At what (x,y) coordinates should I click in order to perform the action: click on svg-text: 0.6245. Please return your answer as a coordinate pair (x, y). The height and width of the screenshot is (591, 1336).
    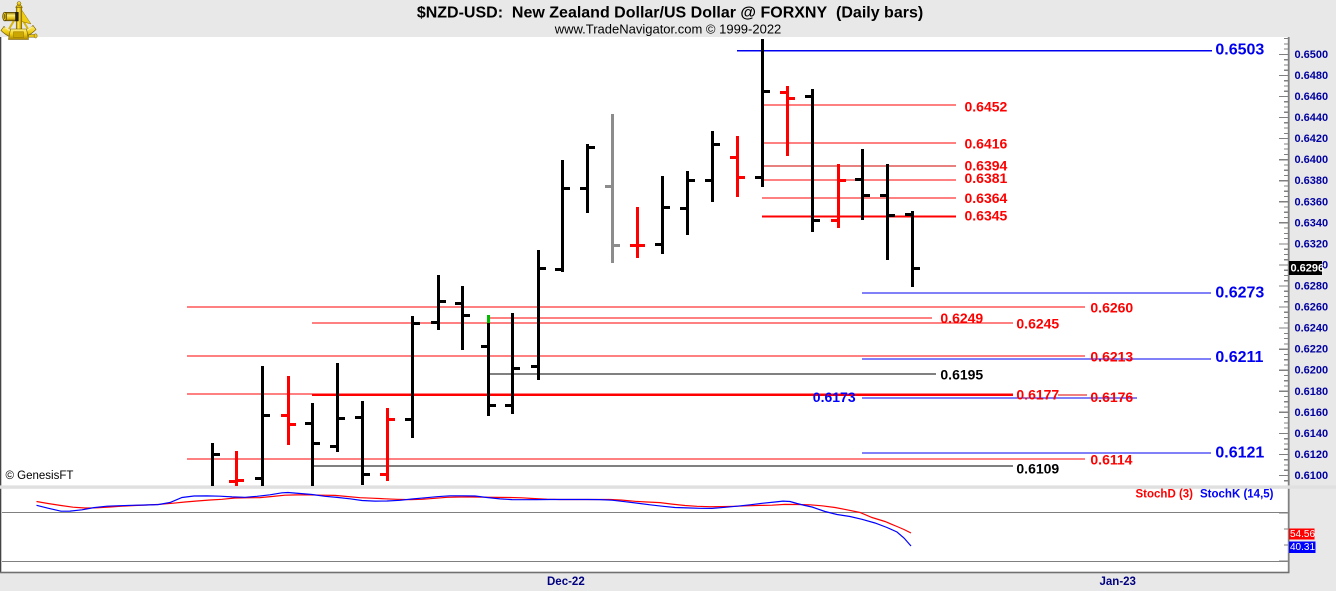
    Looking at the image, I should click on (1037, 324).